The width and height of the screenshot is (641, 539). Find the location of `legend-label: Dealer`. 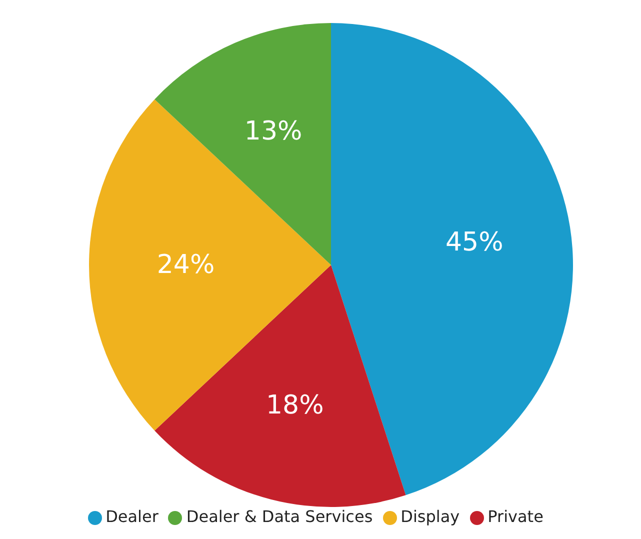

legend-label: Dealer is located at coordinates (132, 516).